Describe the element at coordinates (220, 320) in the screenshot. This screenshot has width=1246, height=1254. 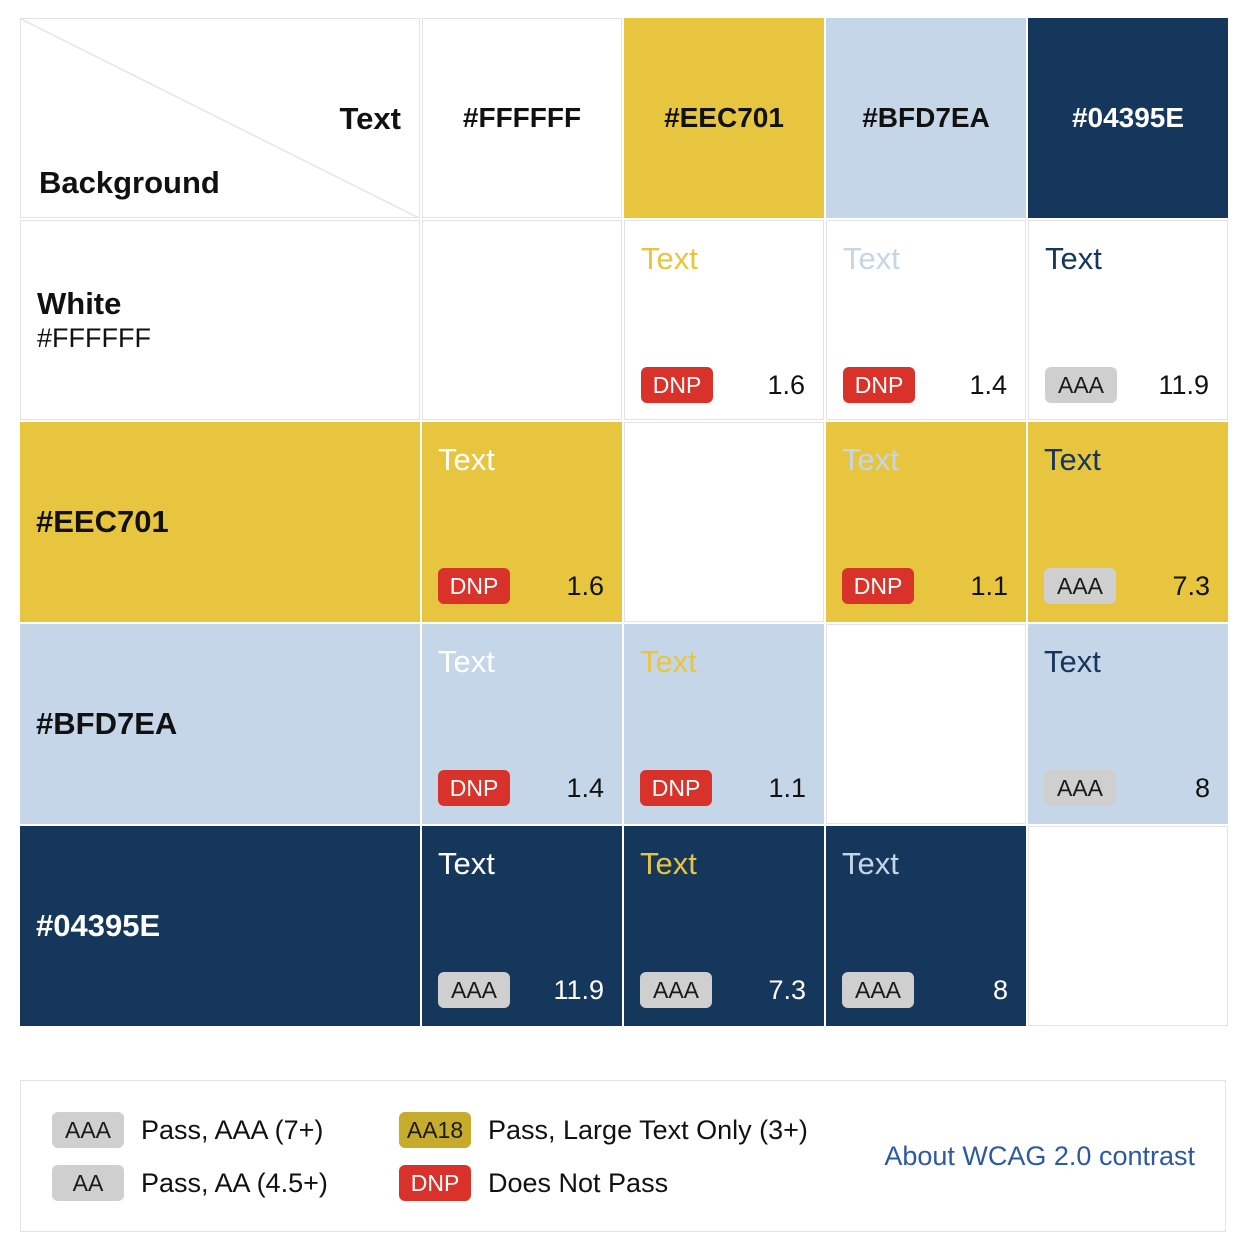
I see `row-header-1: White #FFFFFF` at that location.